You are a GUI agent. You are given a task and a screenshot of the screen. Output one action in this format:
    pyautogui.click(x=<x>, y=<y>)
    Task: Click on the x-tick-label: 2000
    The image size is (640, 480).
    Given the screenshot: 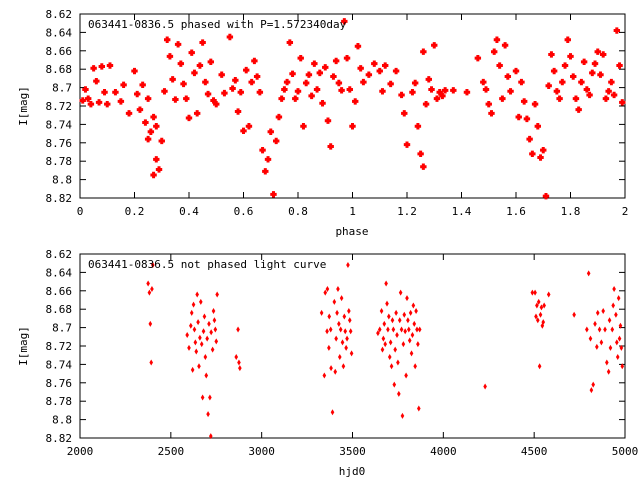 What is the action you would take?
    pyautogui.click(x=80, y=451)
    